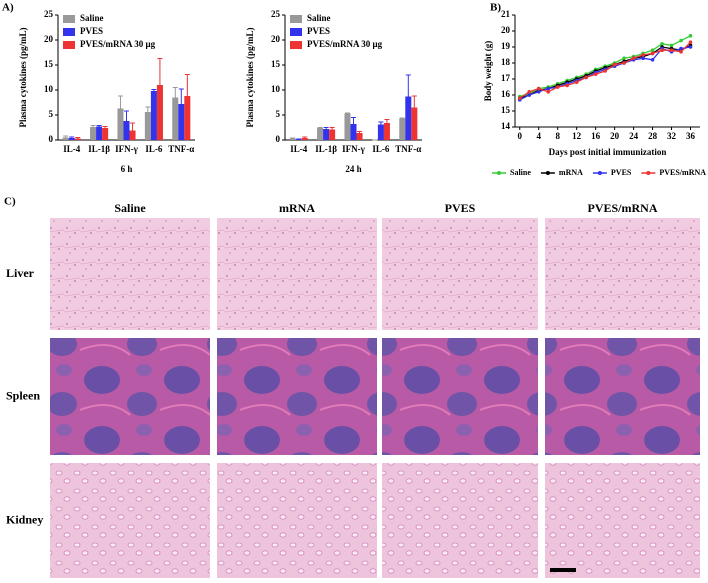  I want to click on x-tick-label: 28, so click(653, 136).